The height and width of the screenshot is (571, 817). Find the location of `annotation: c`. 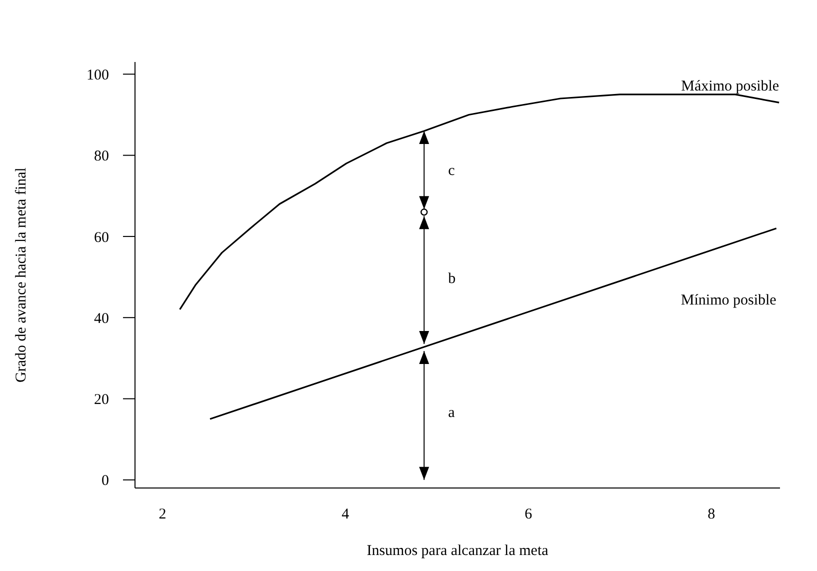

annotation: c is located at coordinates (452, 170).